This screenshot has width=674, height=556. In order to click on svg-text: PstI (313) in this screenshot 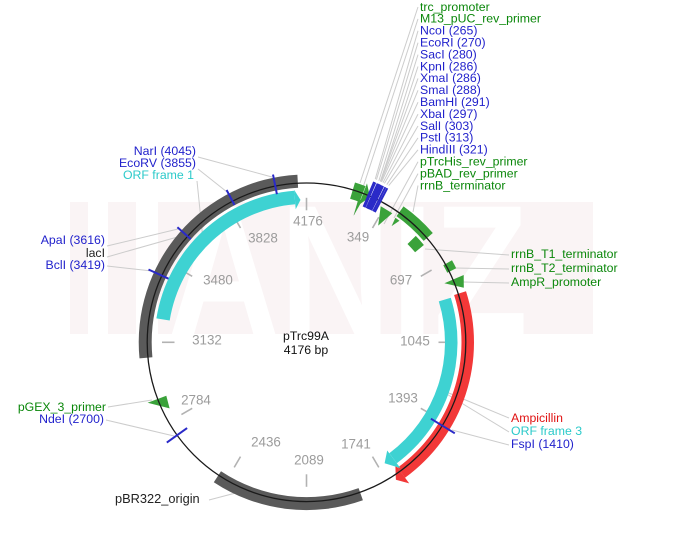, I will do `click(446, 138)`.